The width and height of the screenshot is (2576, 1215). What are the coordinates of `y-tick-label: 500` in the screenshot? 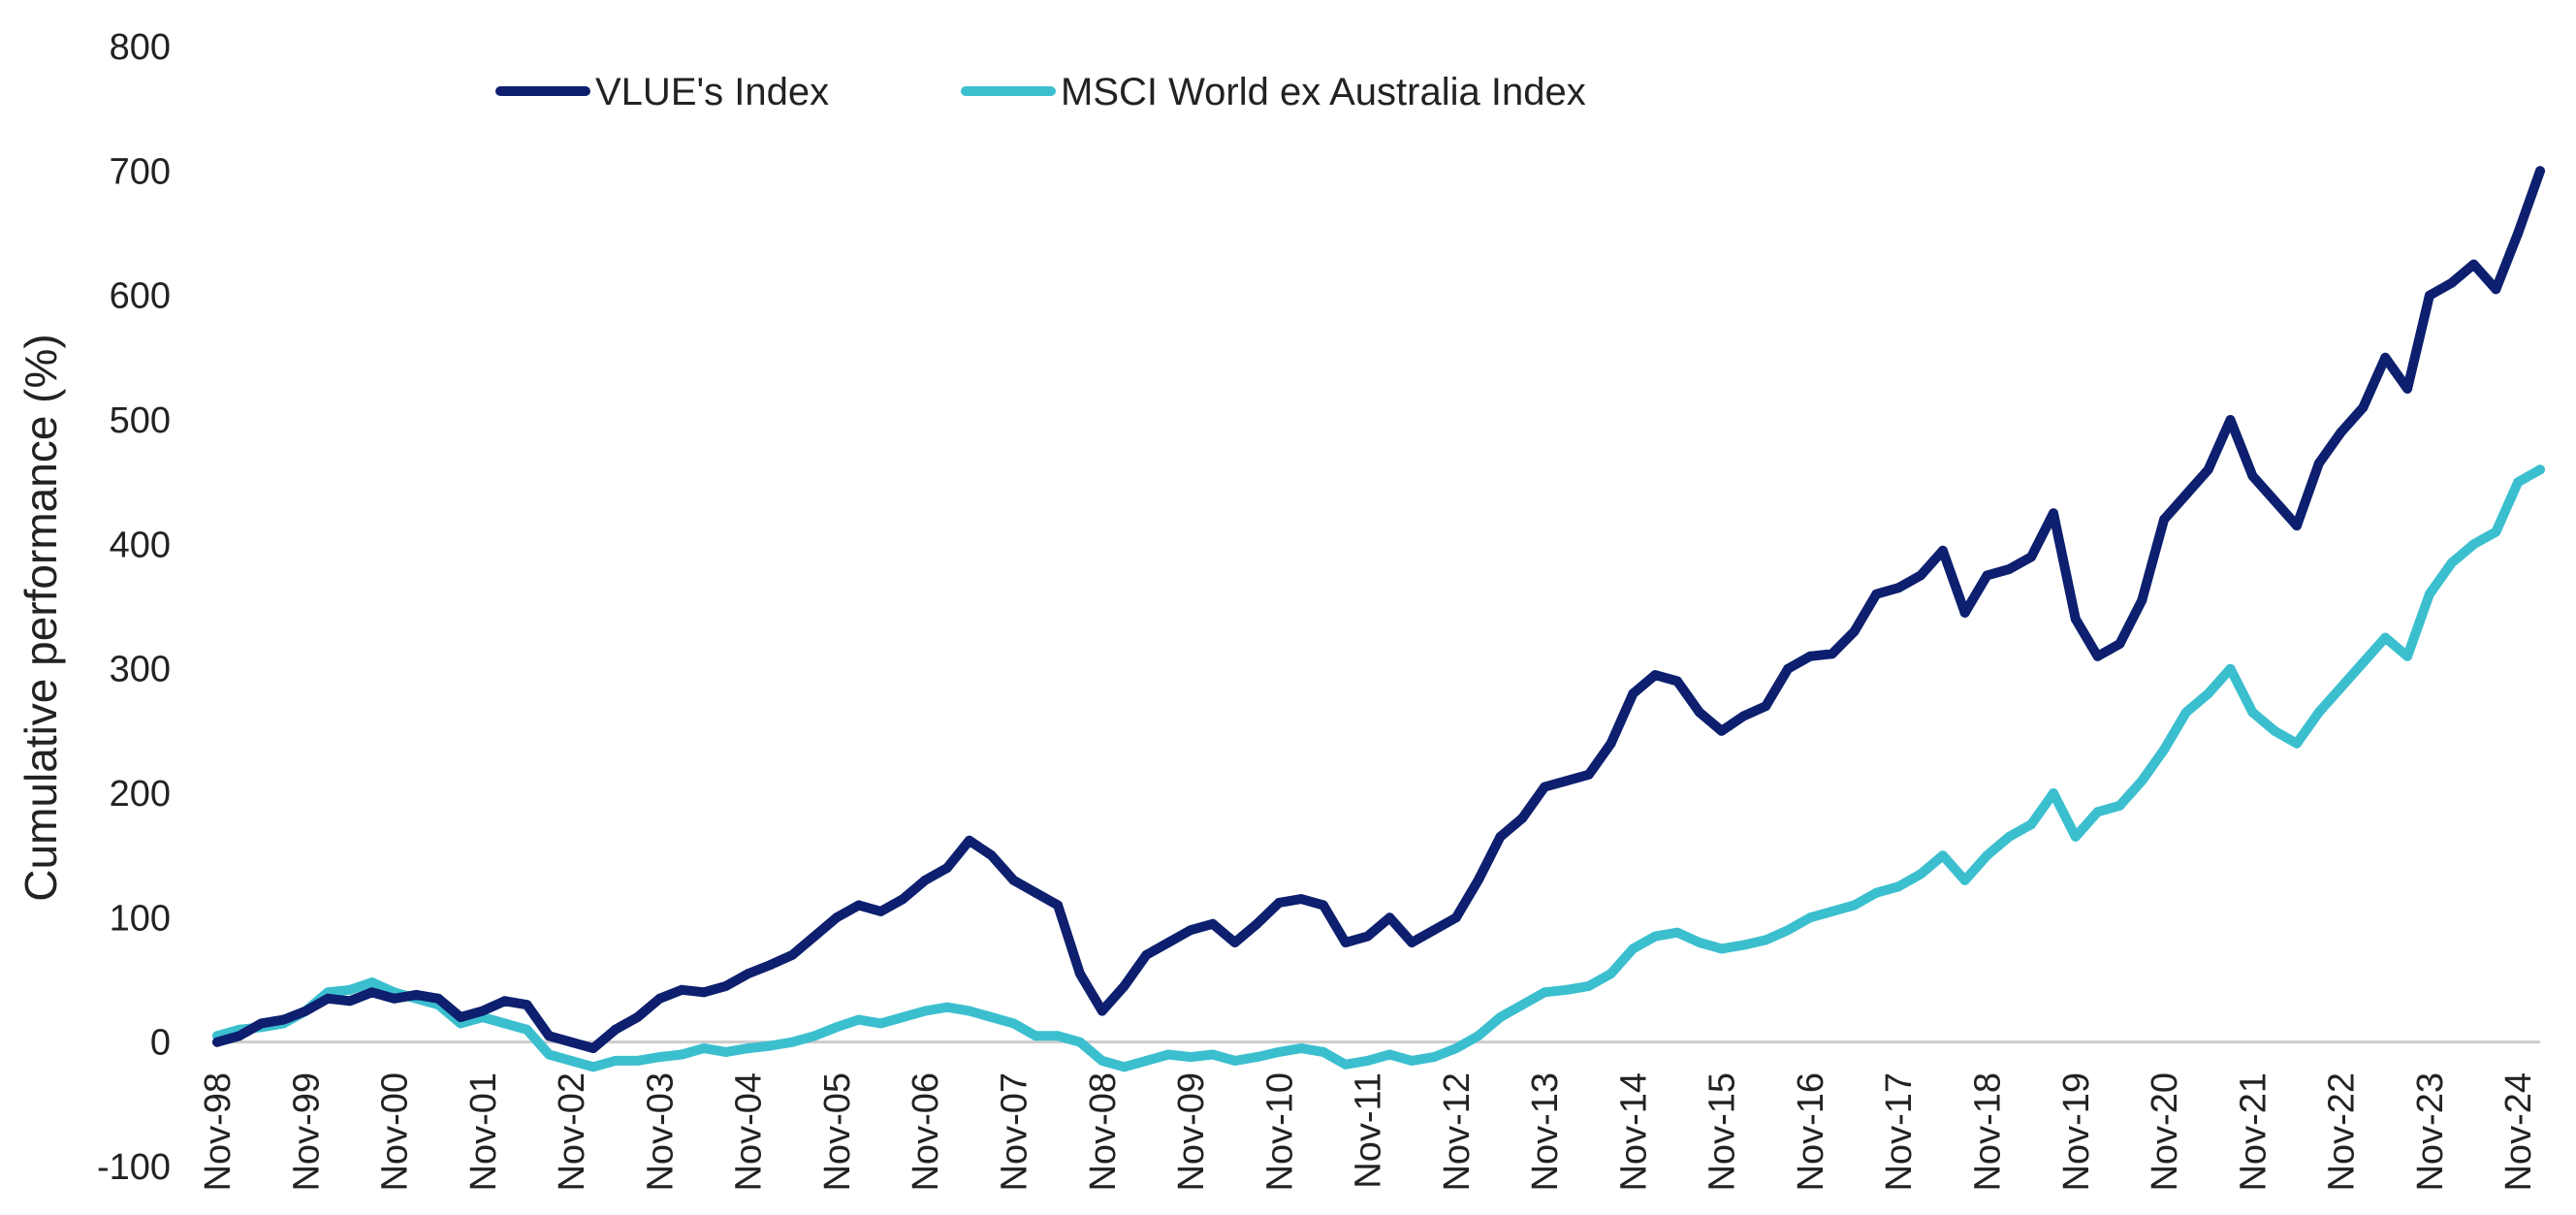 It's located at (140, 420).